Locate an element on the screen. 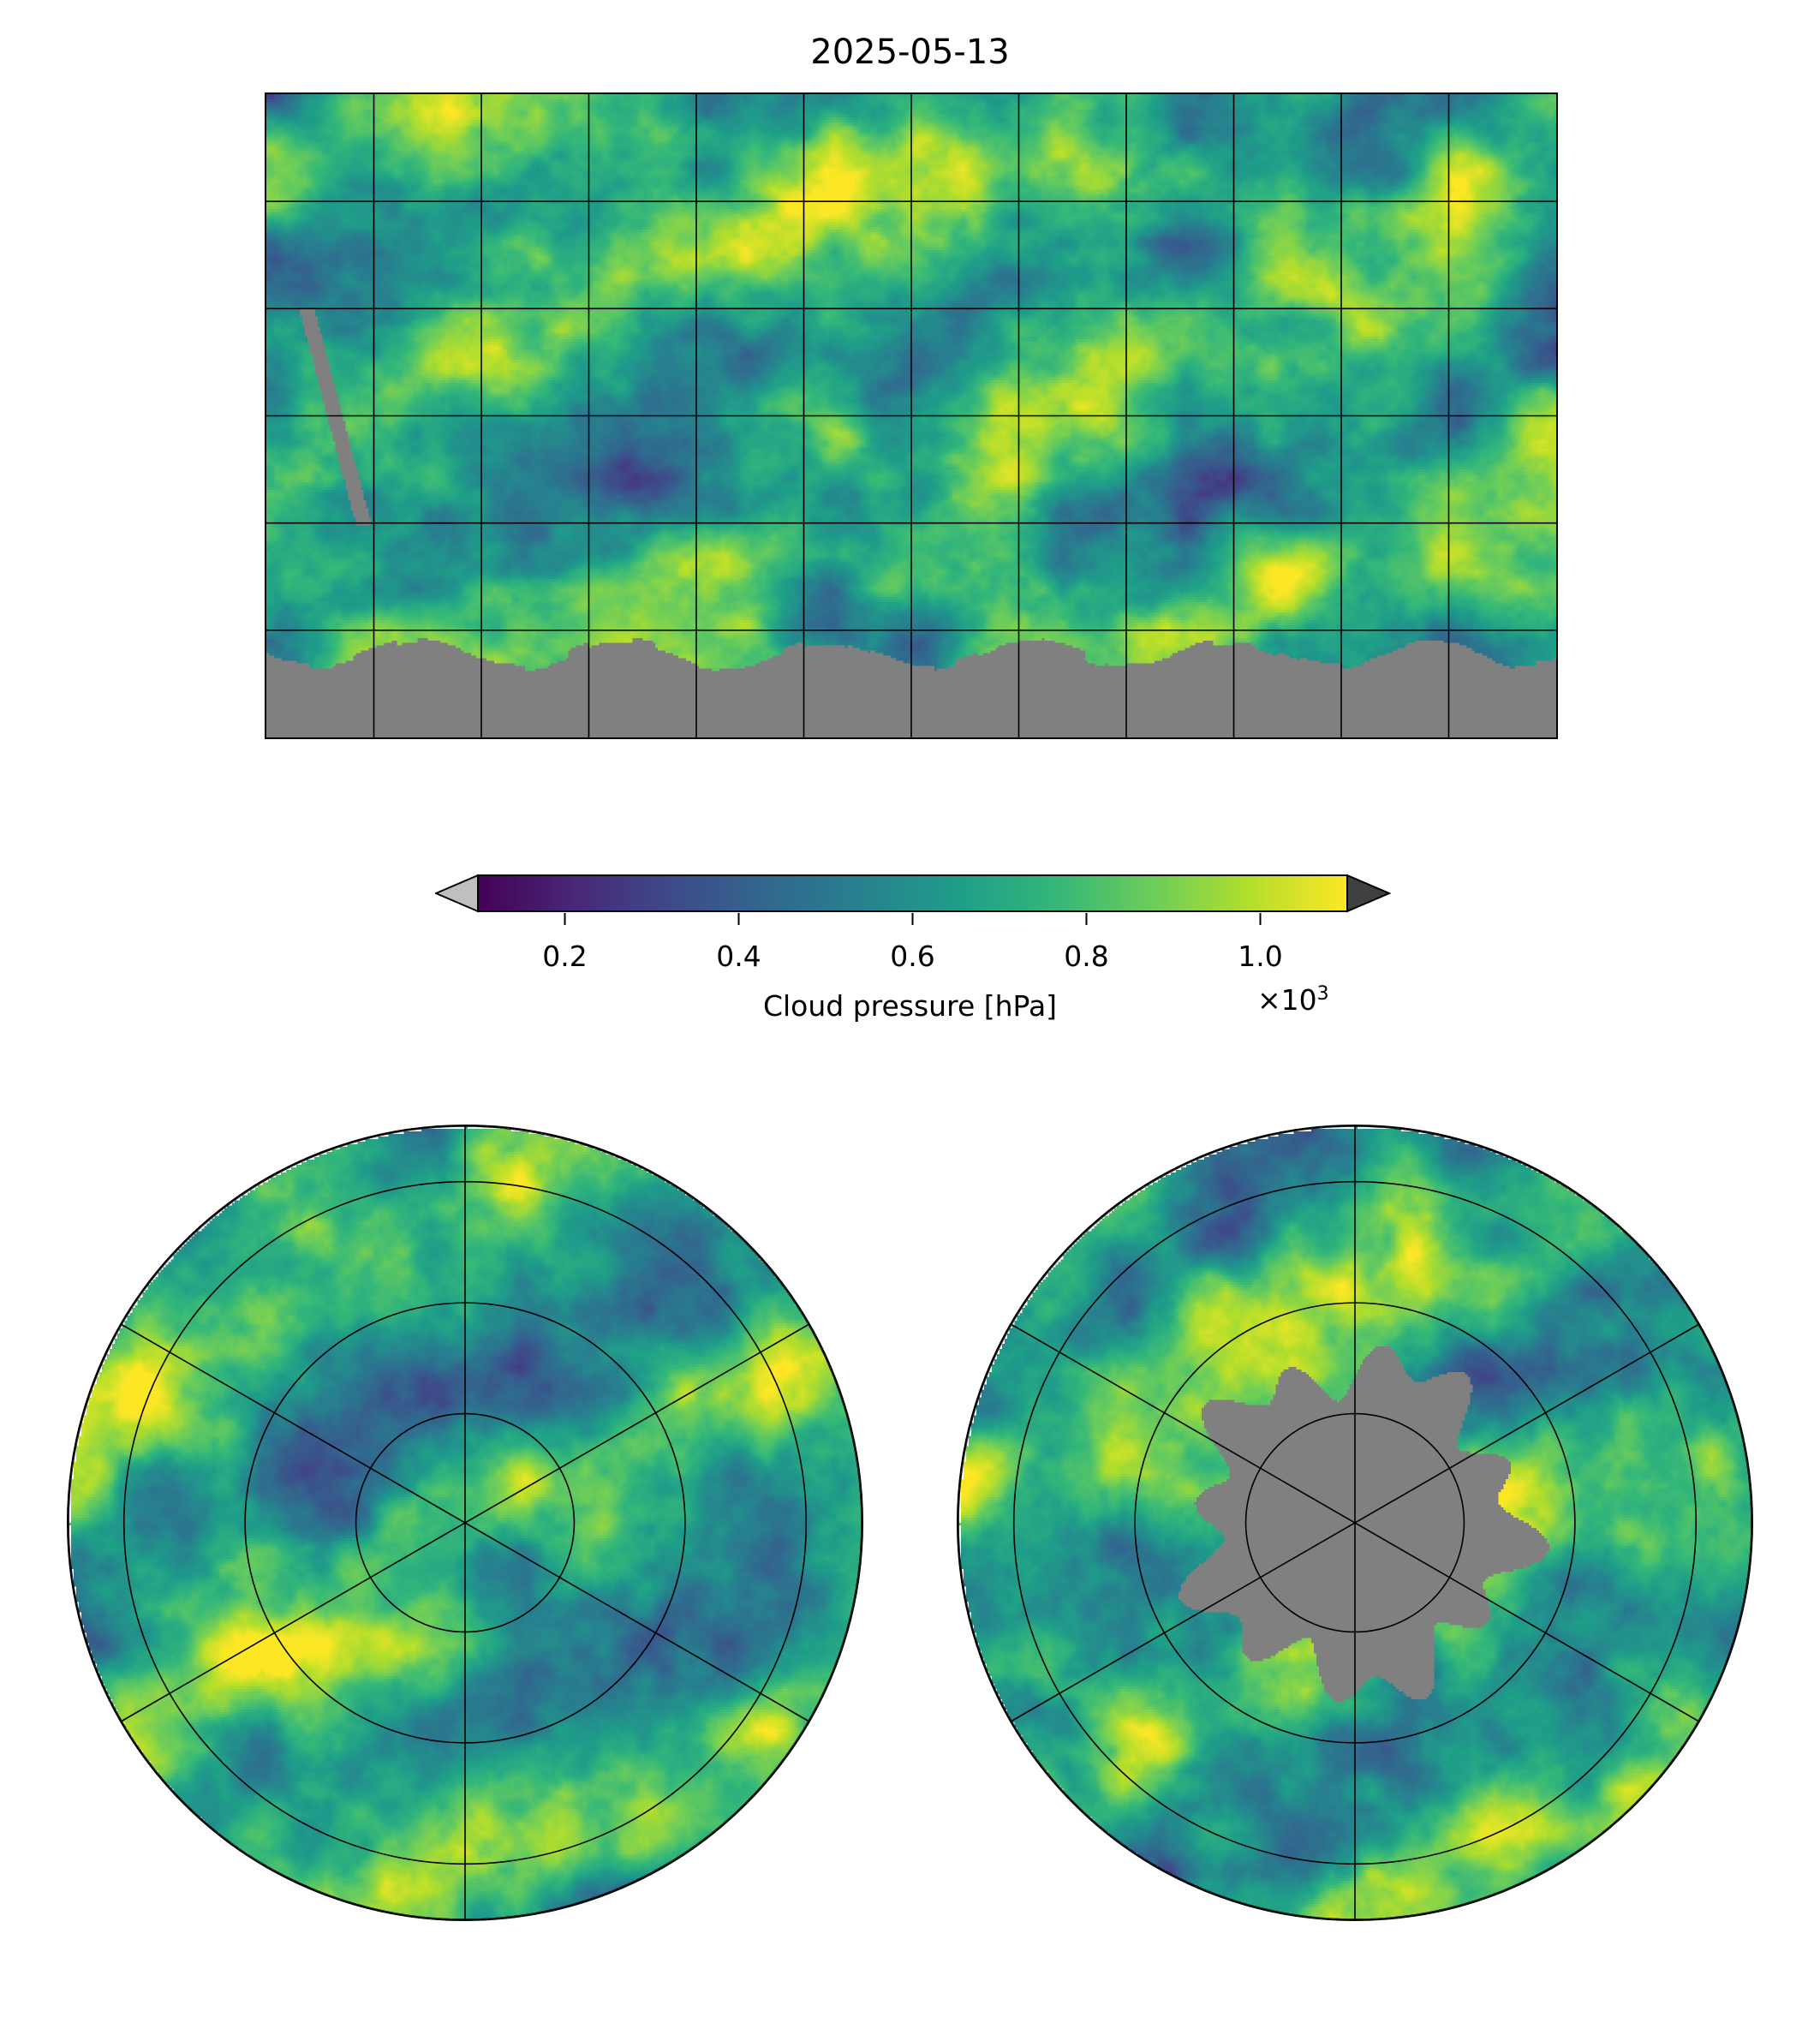 The image size is (1820, 2023). colorbar is located at coordinates (913, 893).